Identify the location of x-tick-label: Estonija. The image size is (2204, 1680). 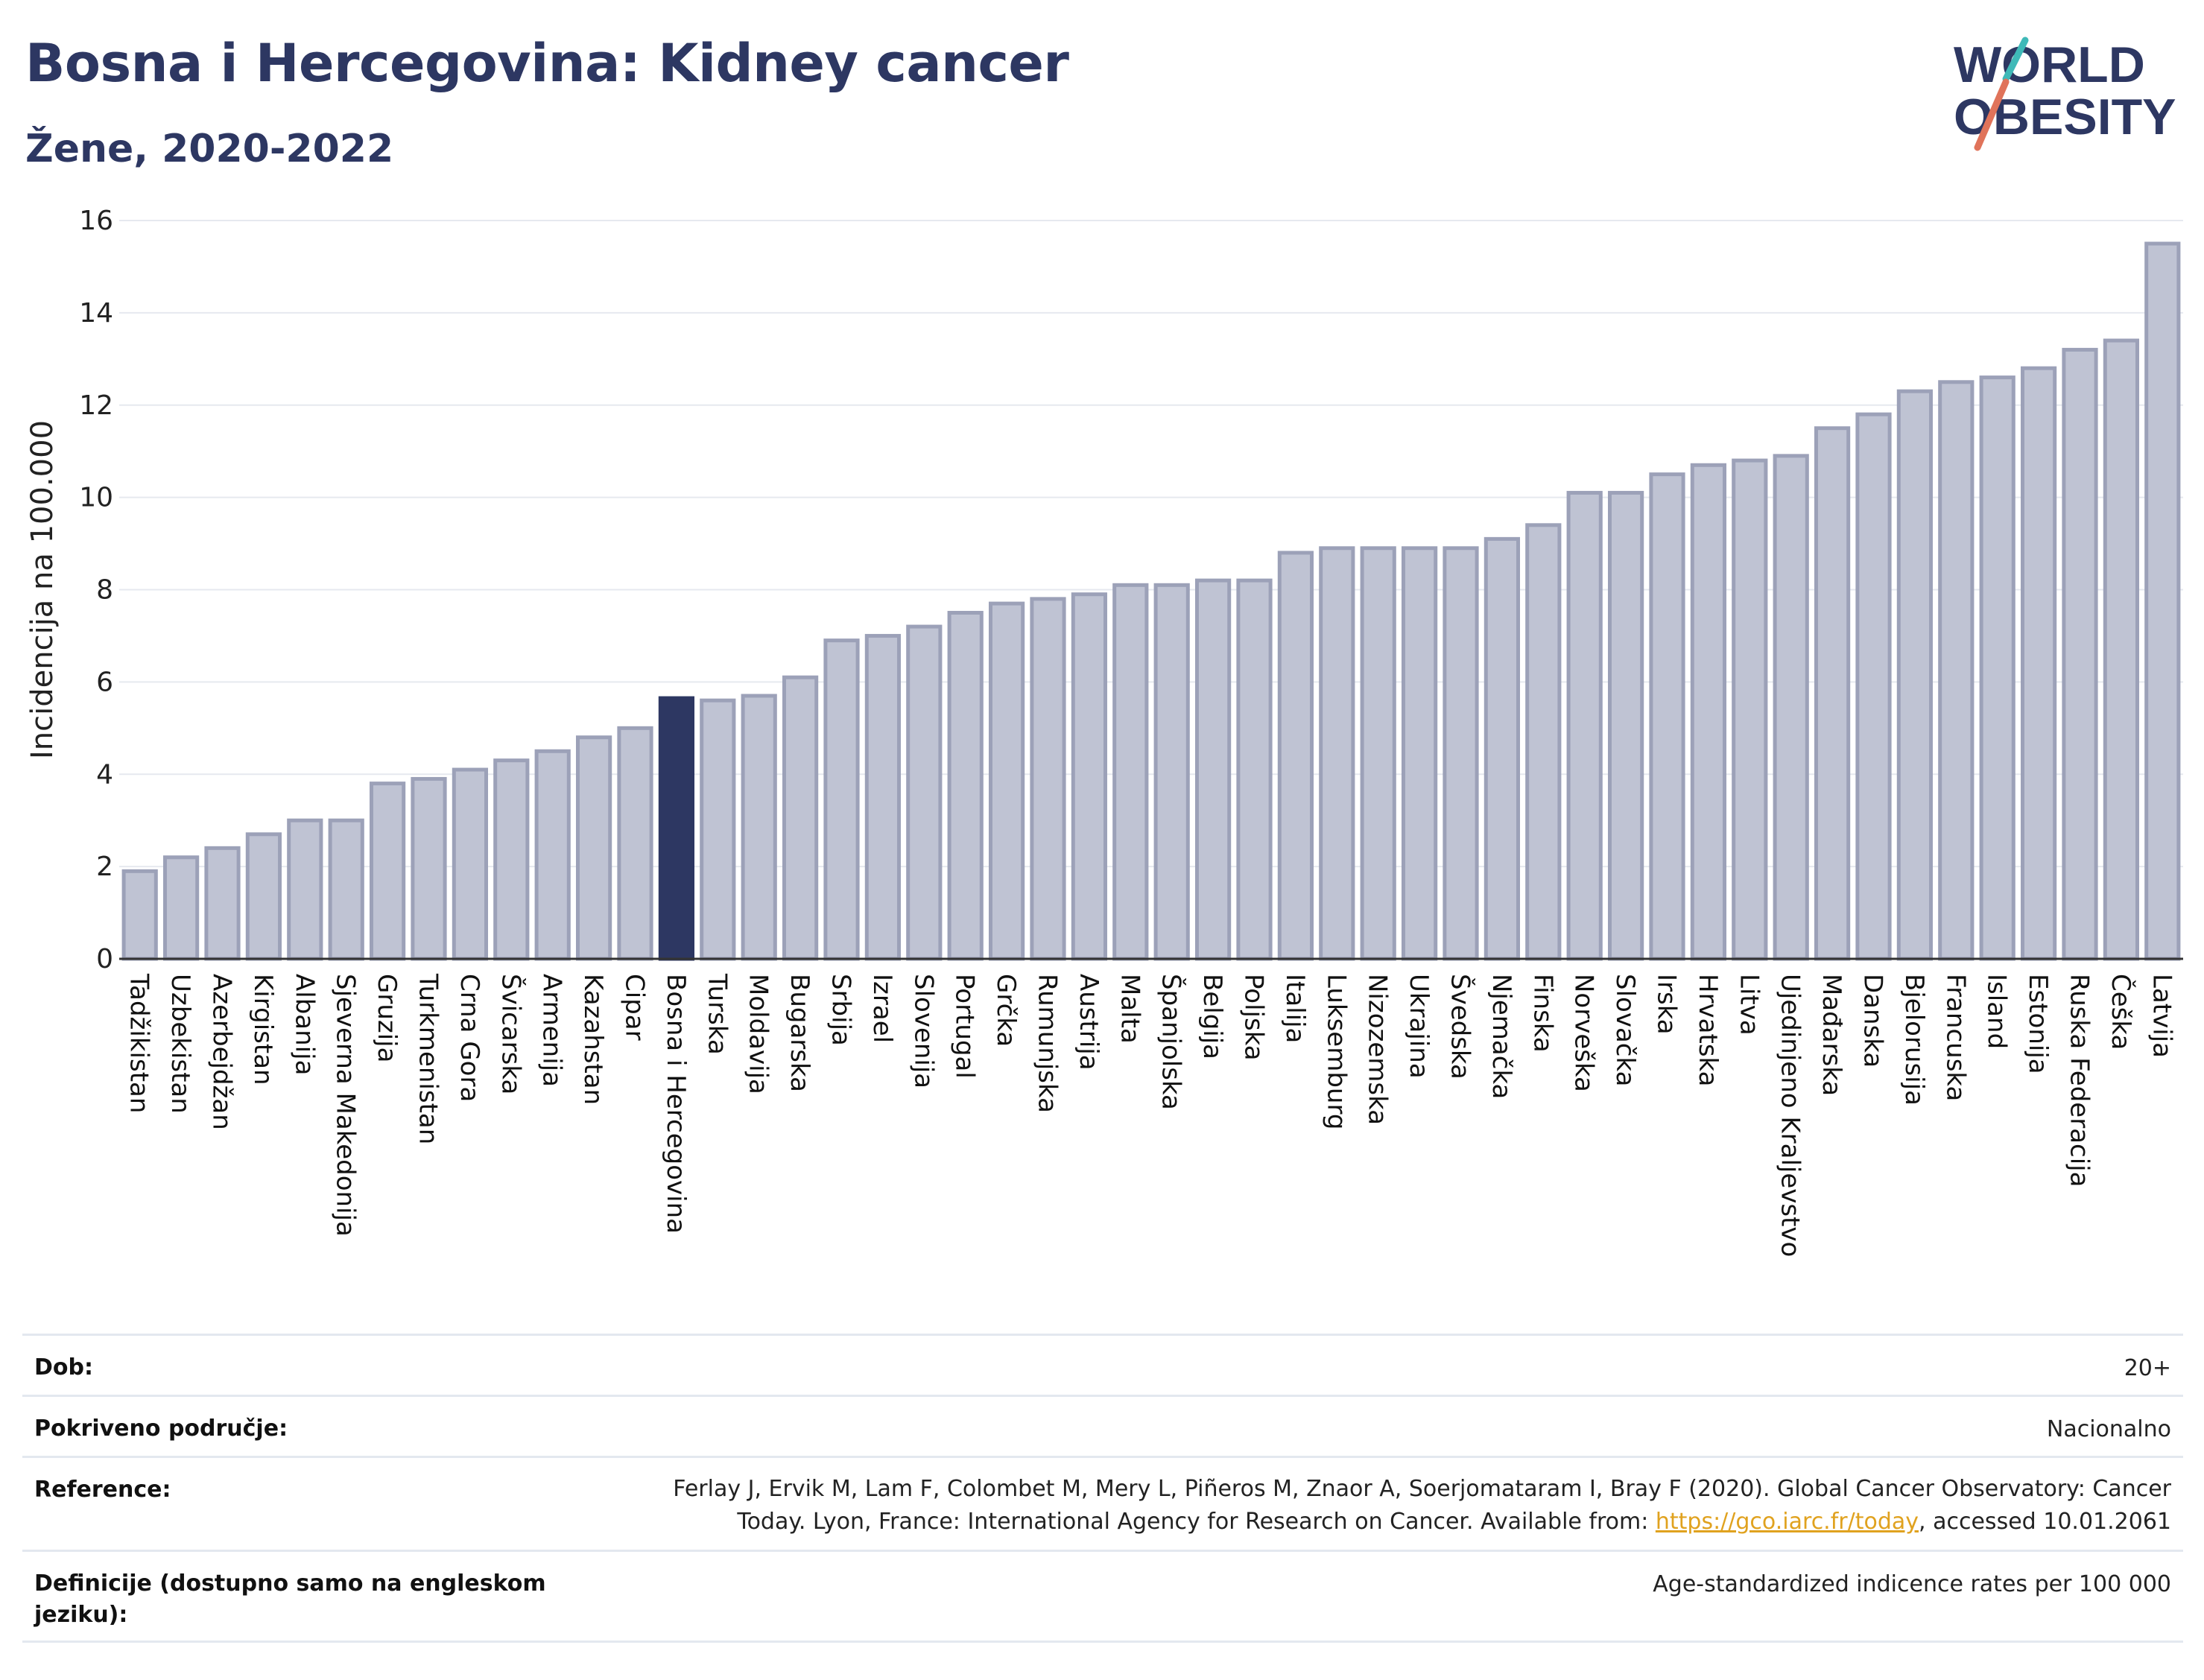
(2038, 1024).